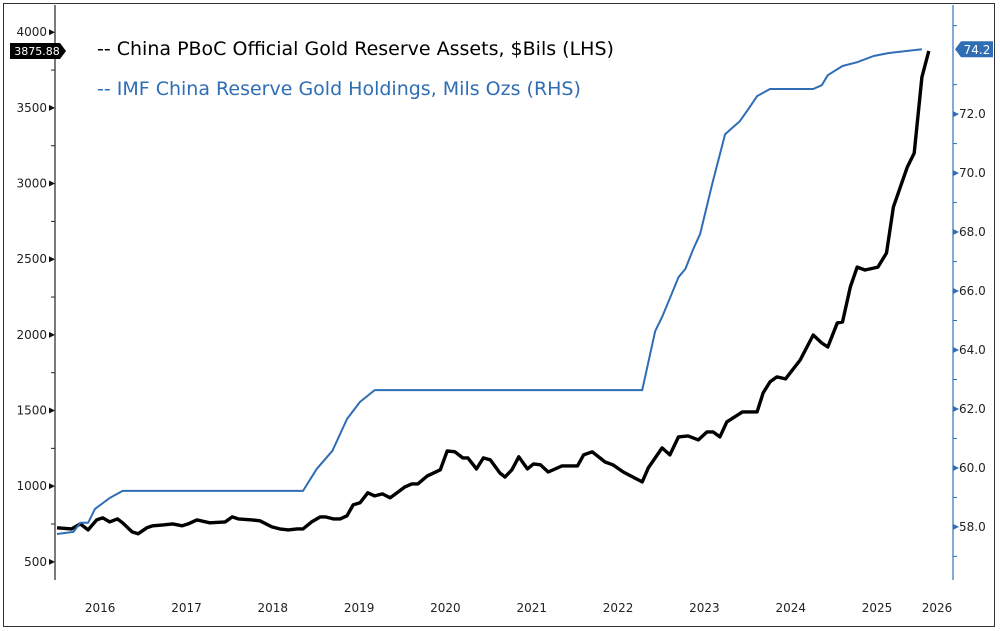  What do you see at coordinates (937, 608) in the screenshot?
I see `x-tick-label: 2026` at bounding box center [937, 608].